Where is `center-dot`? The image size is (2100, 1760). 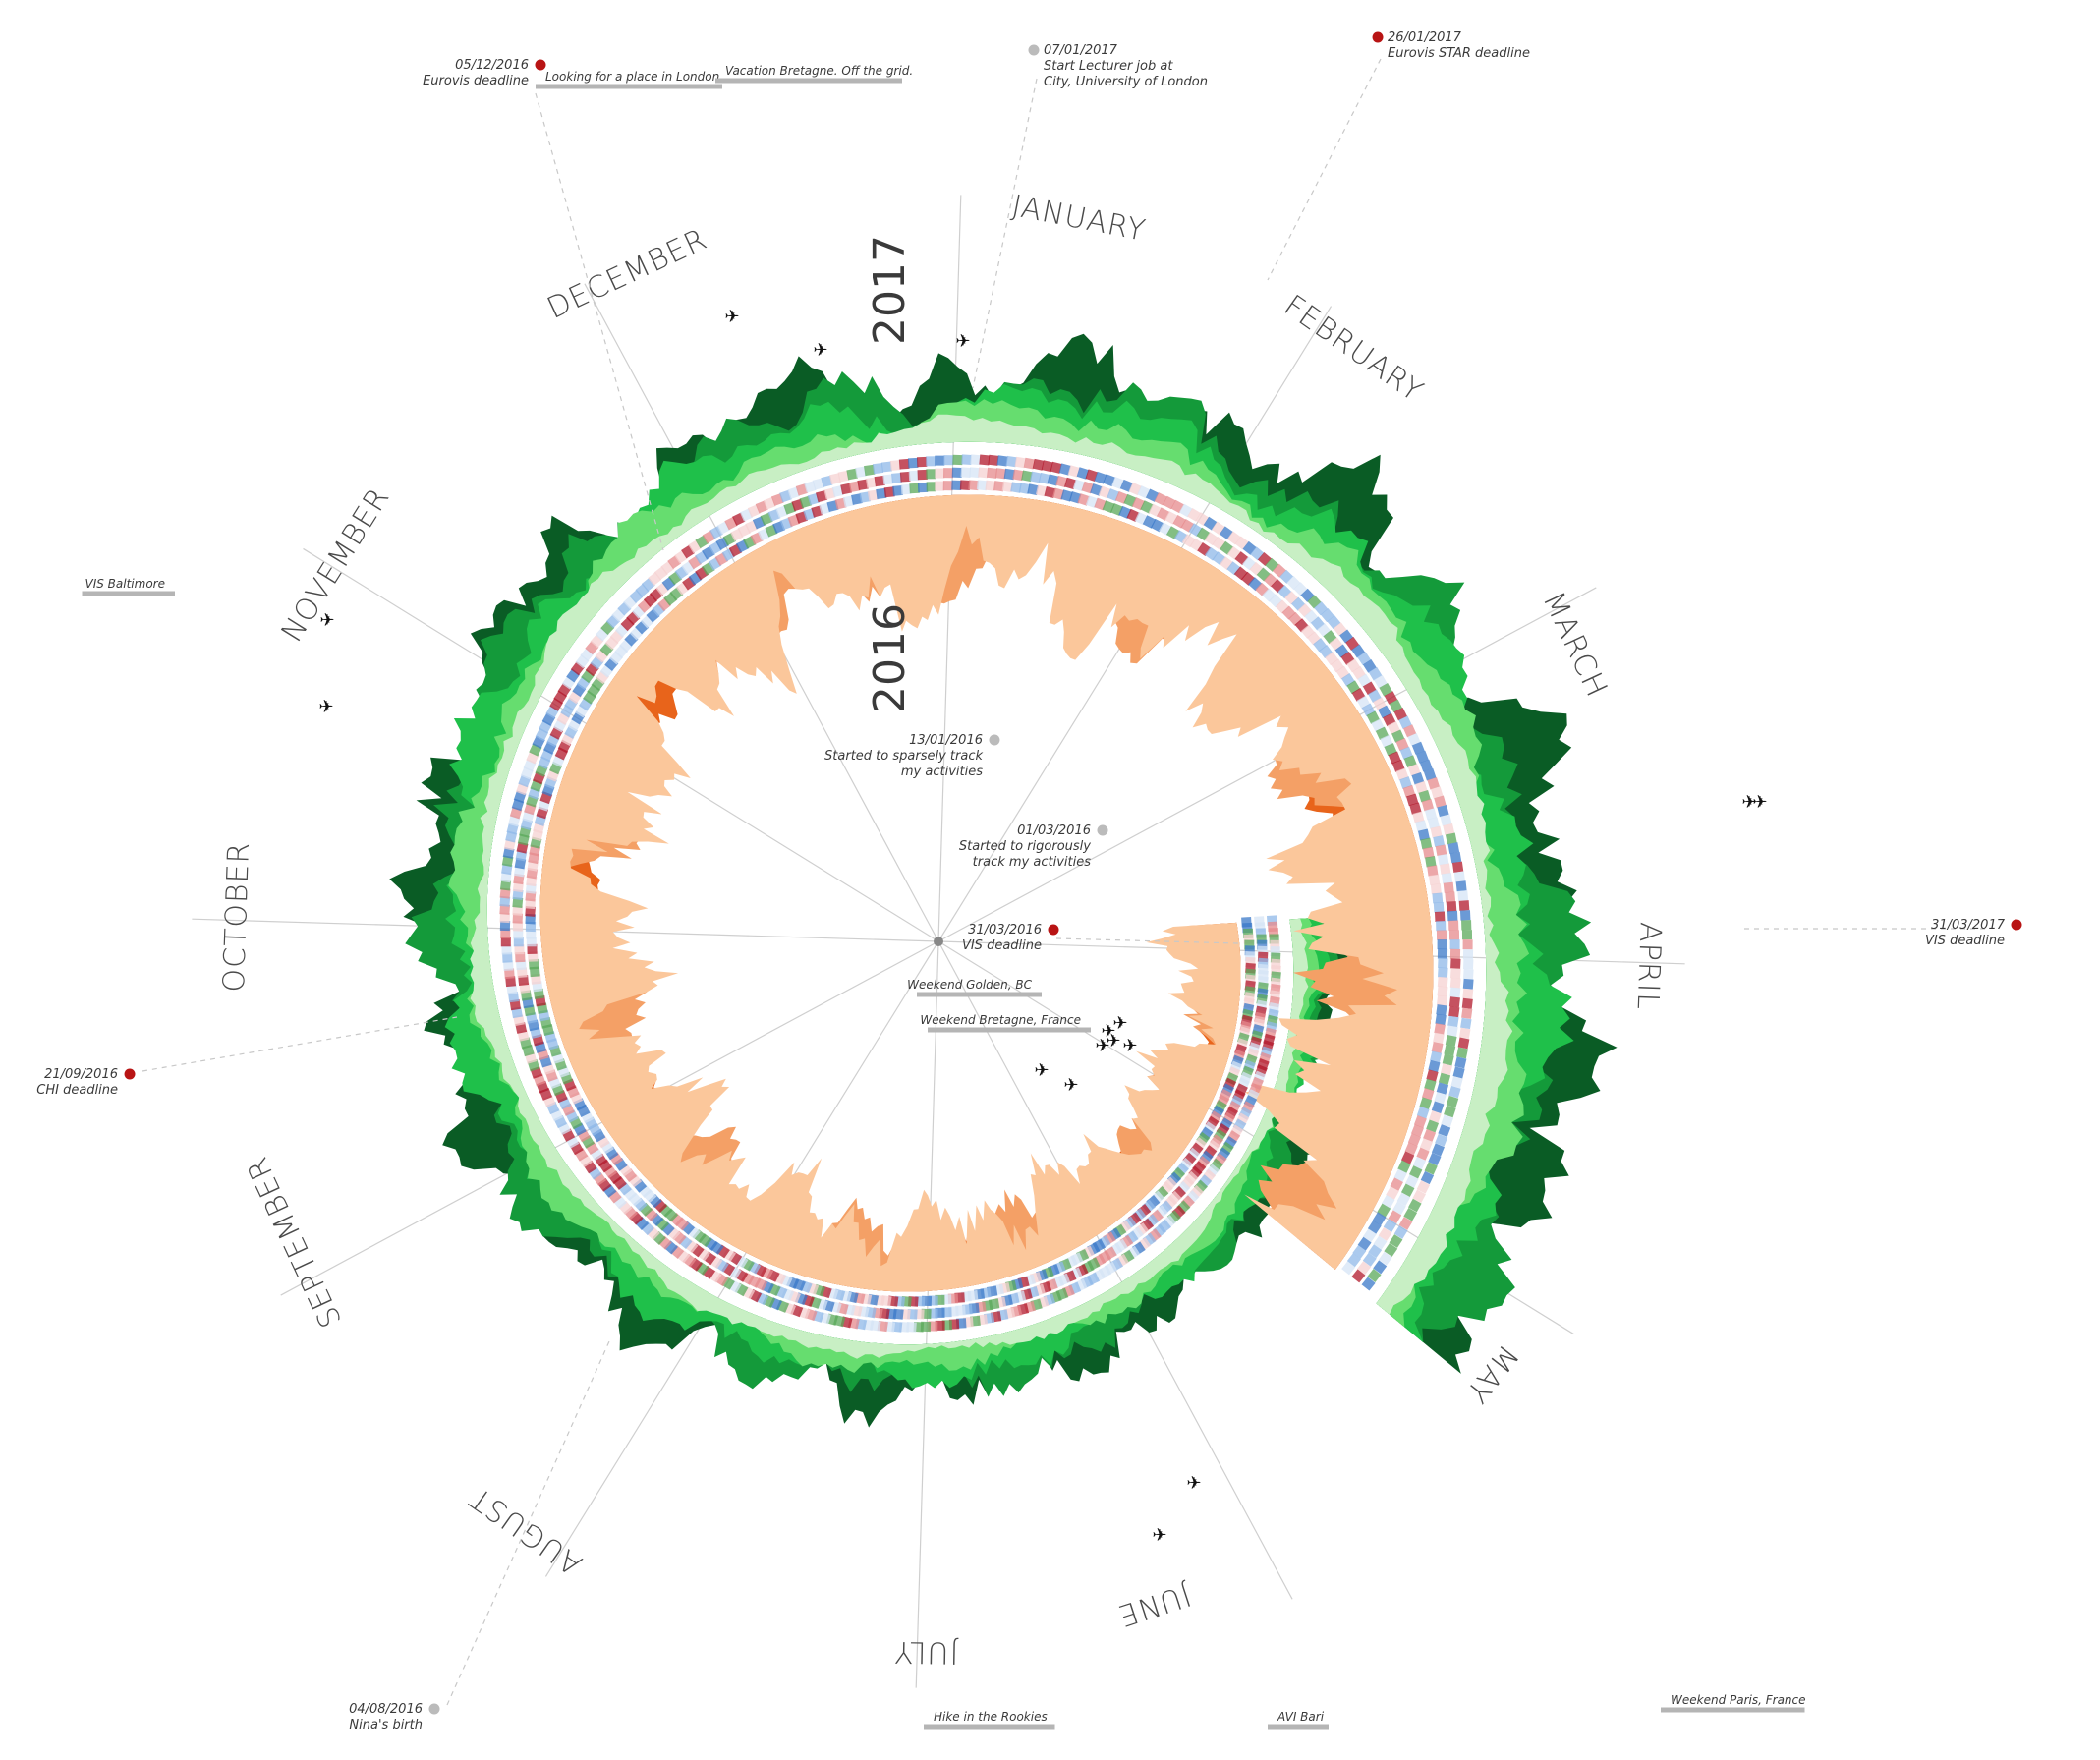 center-dot is located at coordinates (938, 941).